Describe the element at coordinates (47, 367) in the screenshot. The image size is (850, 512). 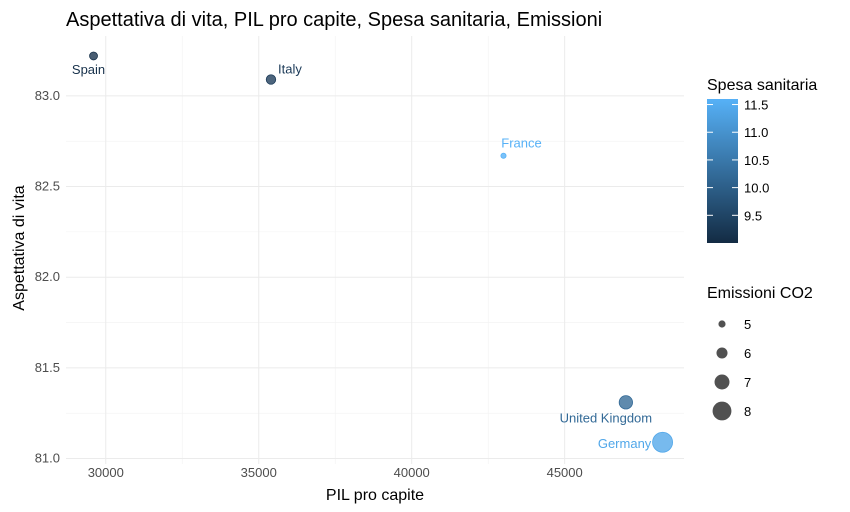
I see `y-tick-label: 81.5` at that location.